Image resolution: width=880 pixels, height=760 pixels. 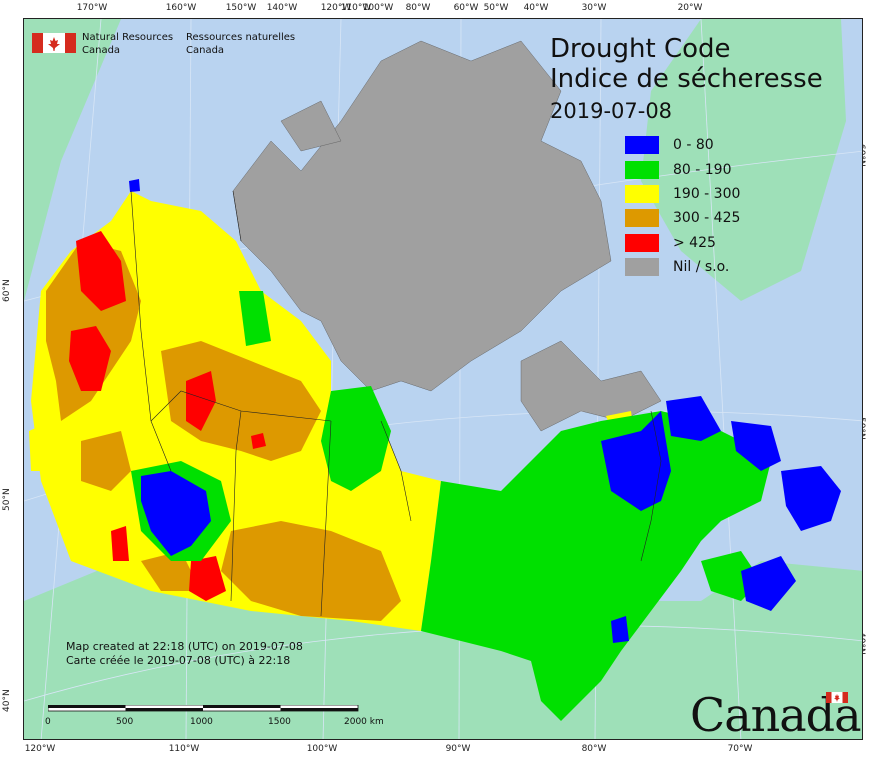 I want to click on scale-label: 1000, so click(x=201, y=722).